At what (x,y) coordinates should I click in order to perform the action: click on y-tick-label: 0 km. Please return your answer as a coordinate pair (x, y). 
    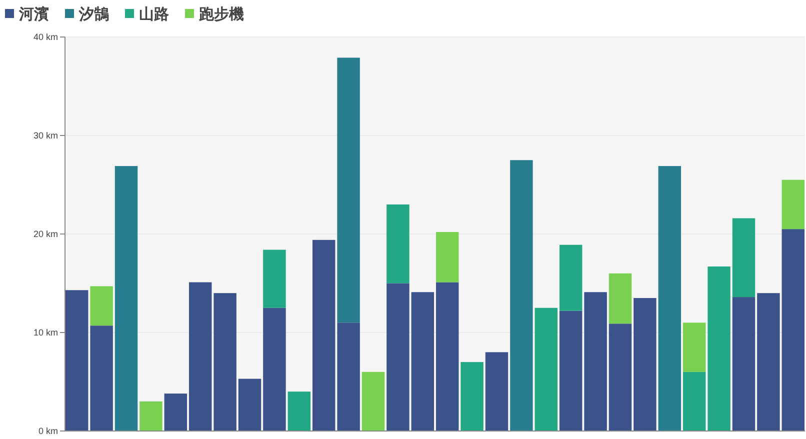
    Looking at the image, I should click on (48, 431).